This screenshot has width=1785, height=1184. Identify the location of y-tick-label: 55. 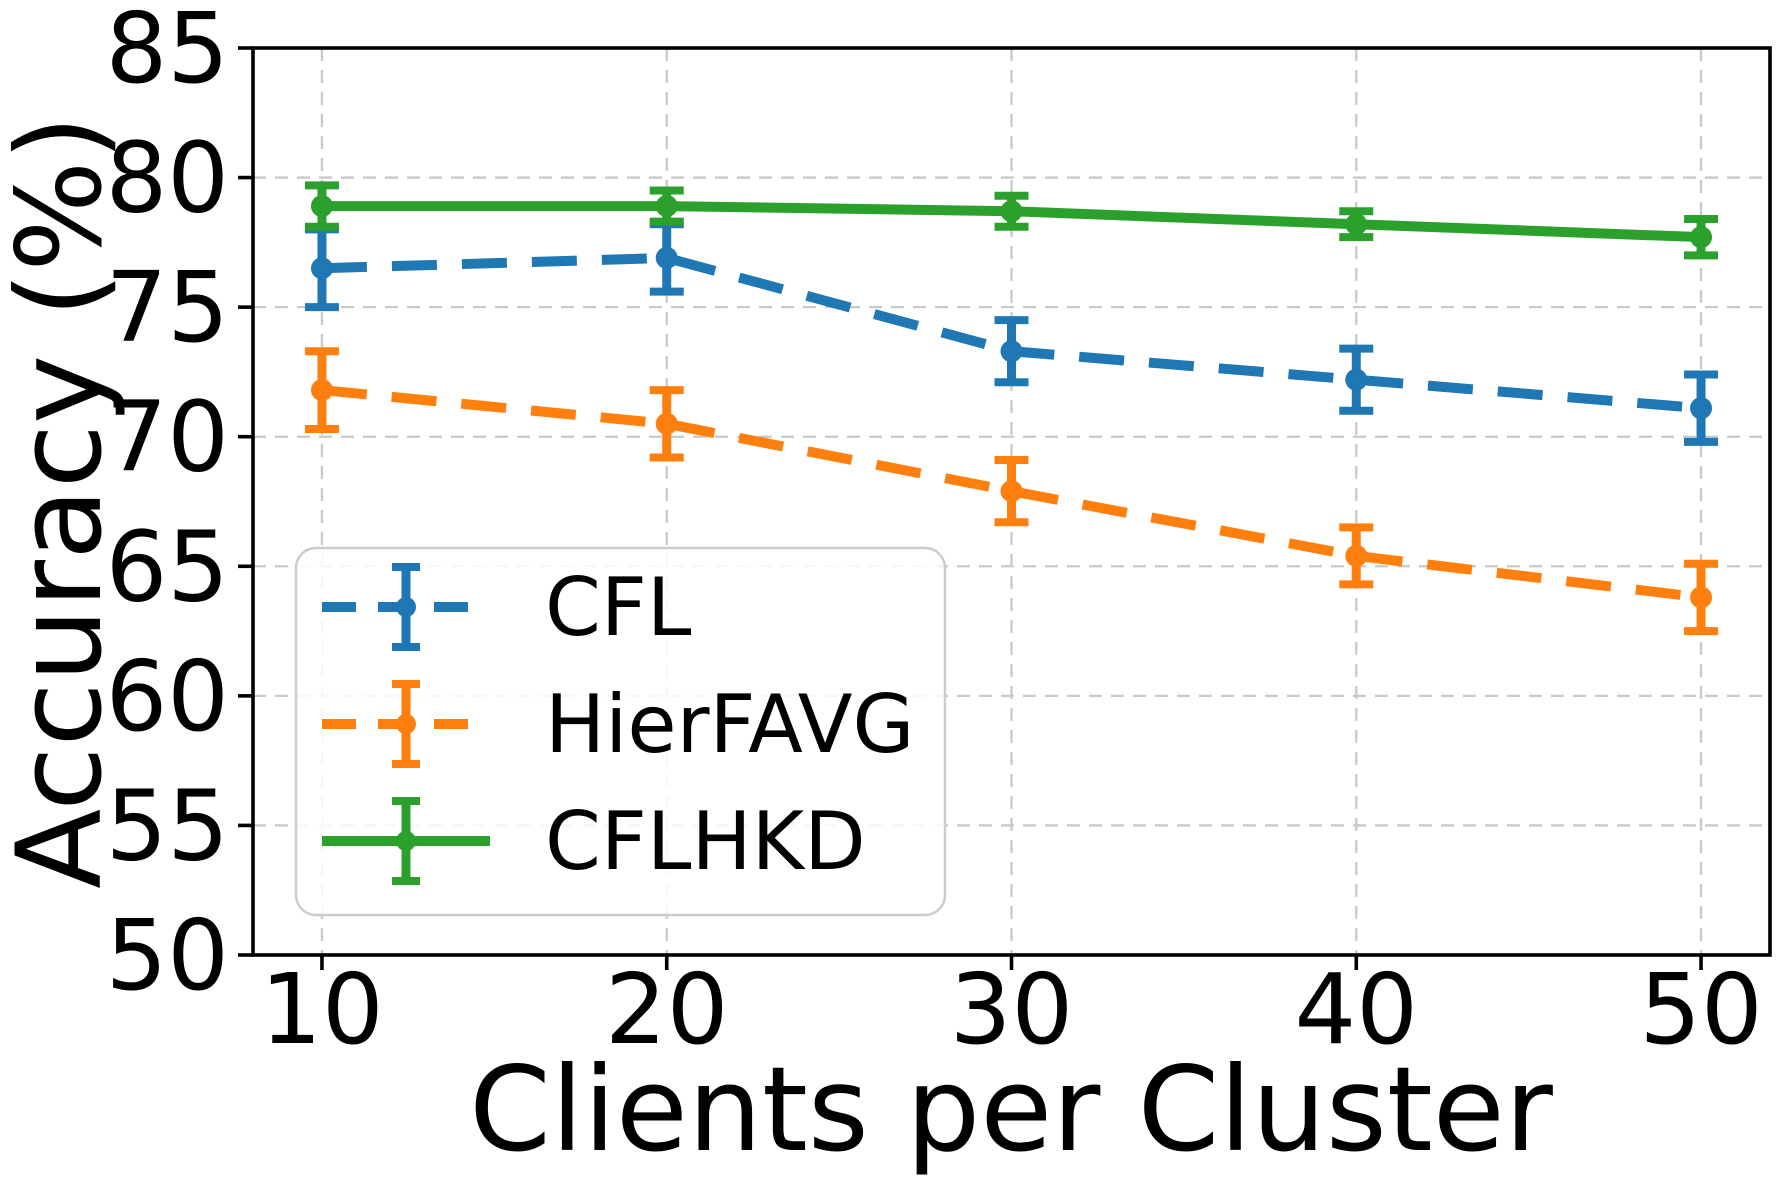
(167, 825).